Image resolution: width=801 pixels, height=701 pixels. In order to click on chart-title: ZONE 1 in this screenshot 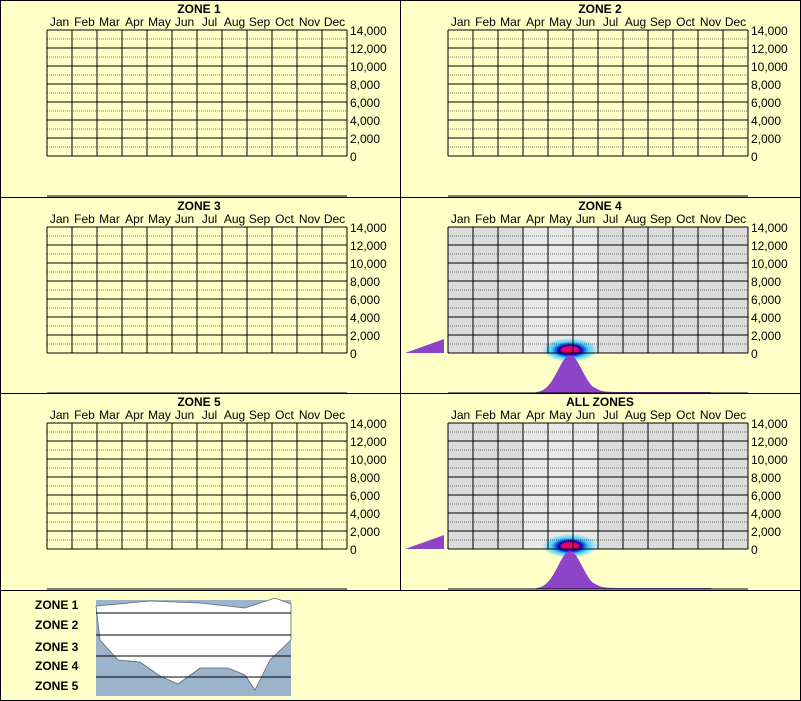, I will do `click(199, 9)`.